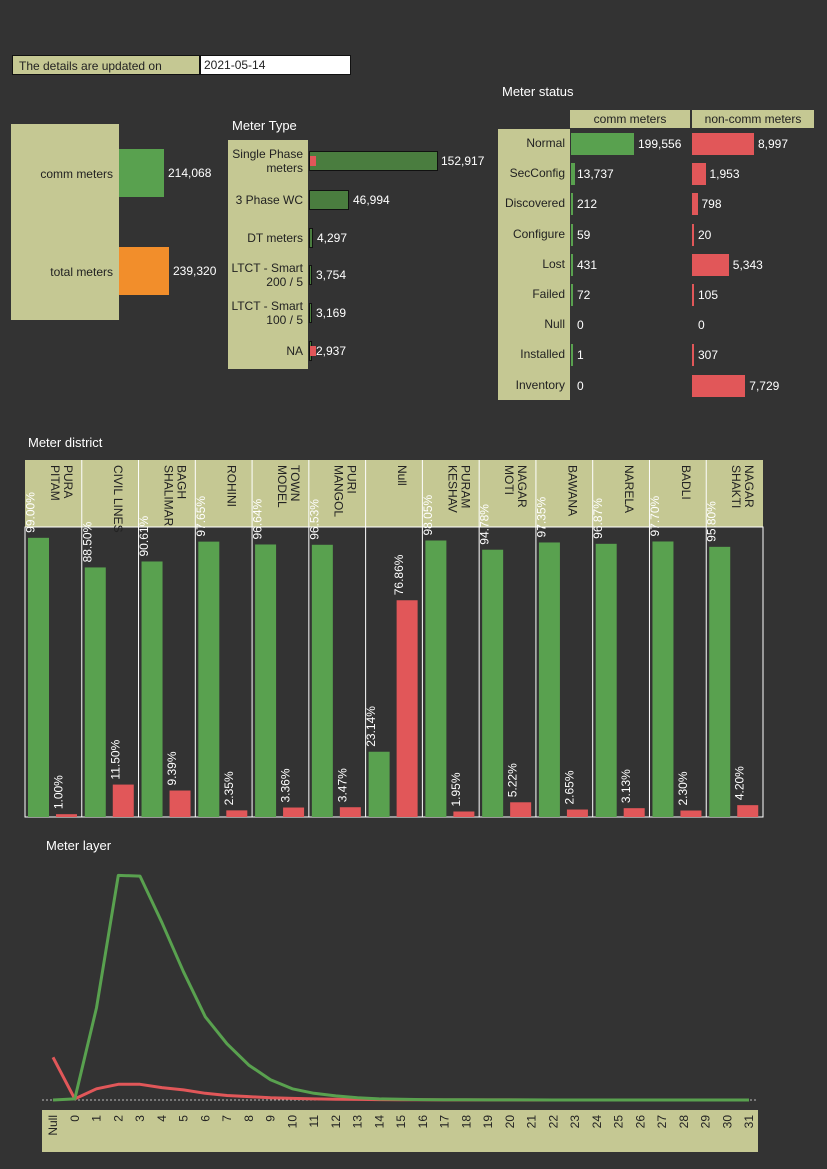  What do you see at coordinates (267, 161) in the screenshot?
I see `meter-type-row-label: Single Phase meters` at bounding box center [267, 161].